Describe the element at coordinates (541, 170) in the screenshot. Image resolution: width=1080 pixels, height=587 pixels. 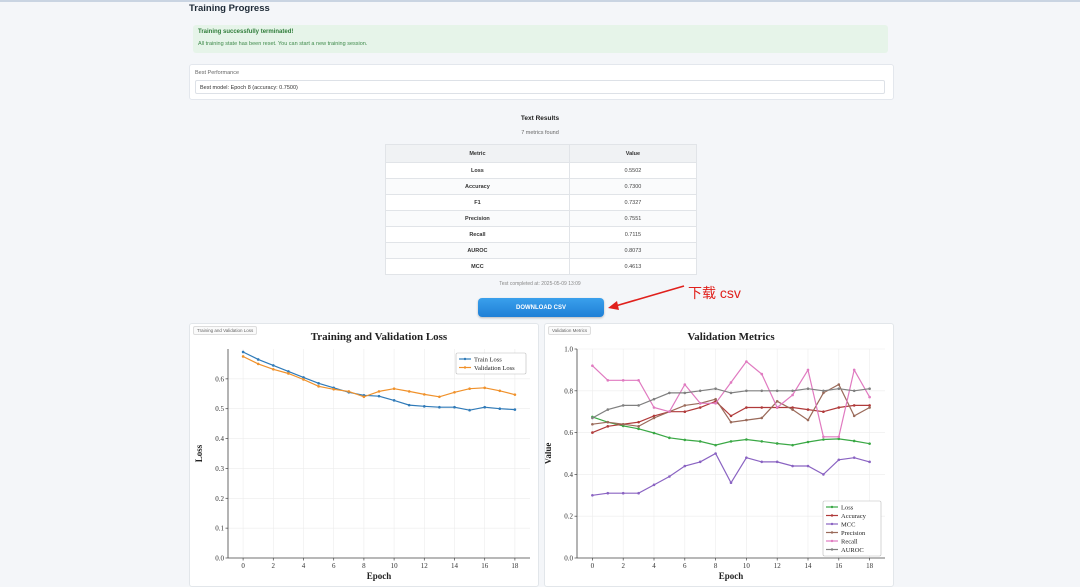
I see `table-row: Loss 0.5502` at that location.